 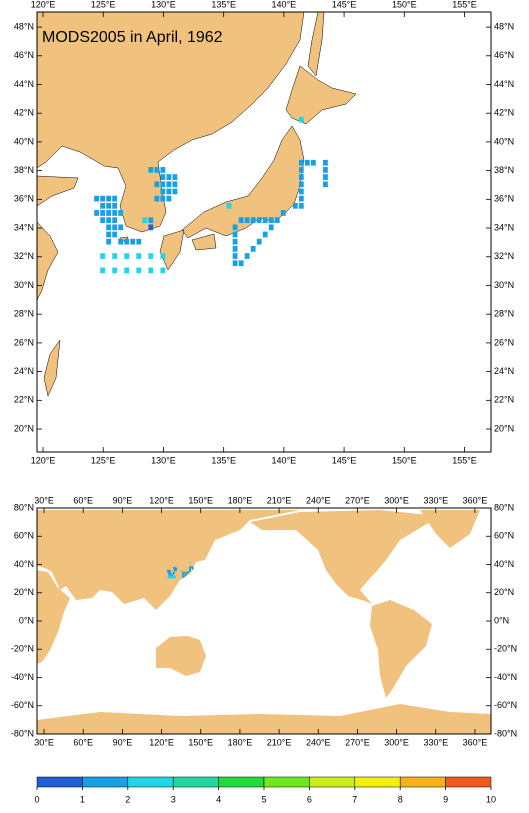 What do you see at coordinates (24, 400) in the screenshot?
I see `y-tick-label: 22°N` at bounding box center [24, 400].